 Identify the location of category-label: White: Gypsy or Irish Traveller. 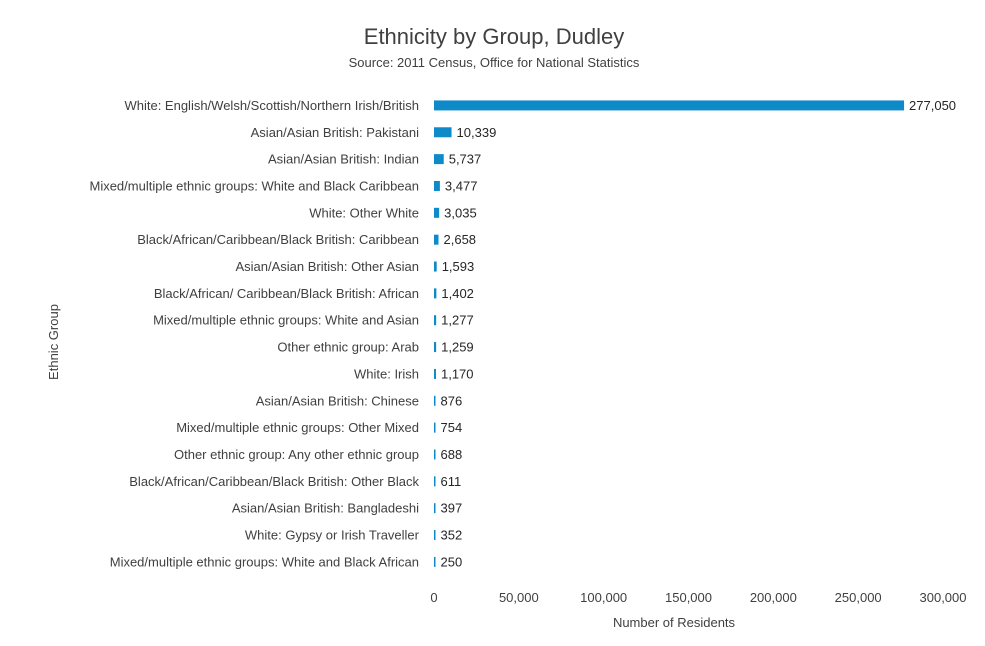
(332, 535).